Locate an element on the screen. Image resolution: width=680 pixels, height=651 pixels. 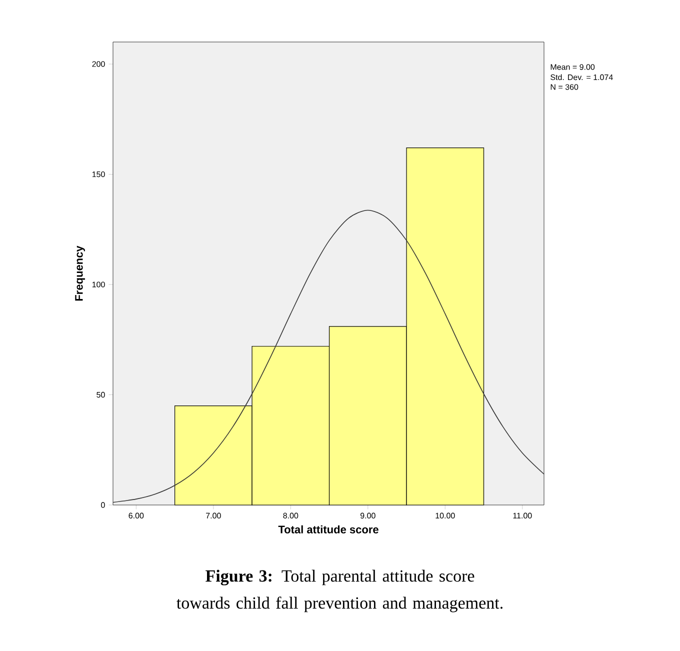
text: Std. Dev. = 1.074 is located at coordinates (581, 77).